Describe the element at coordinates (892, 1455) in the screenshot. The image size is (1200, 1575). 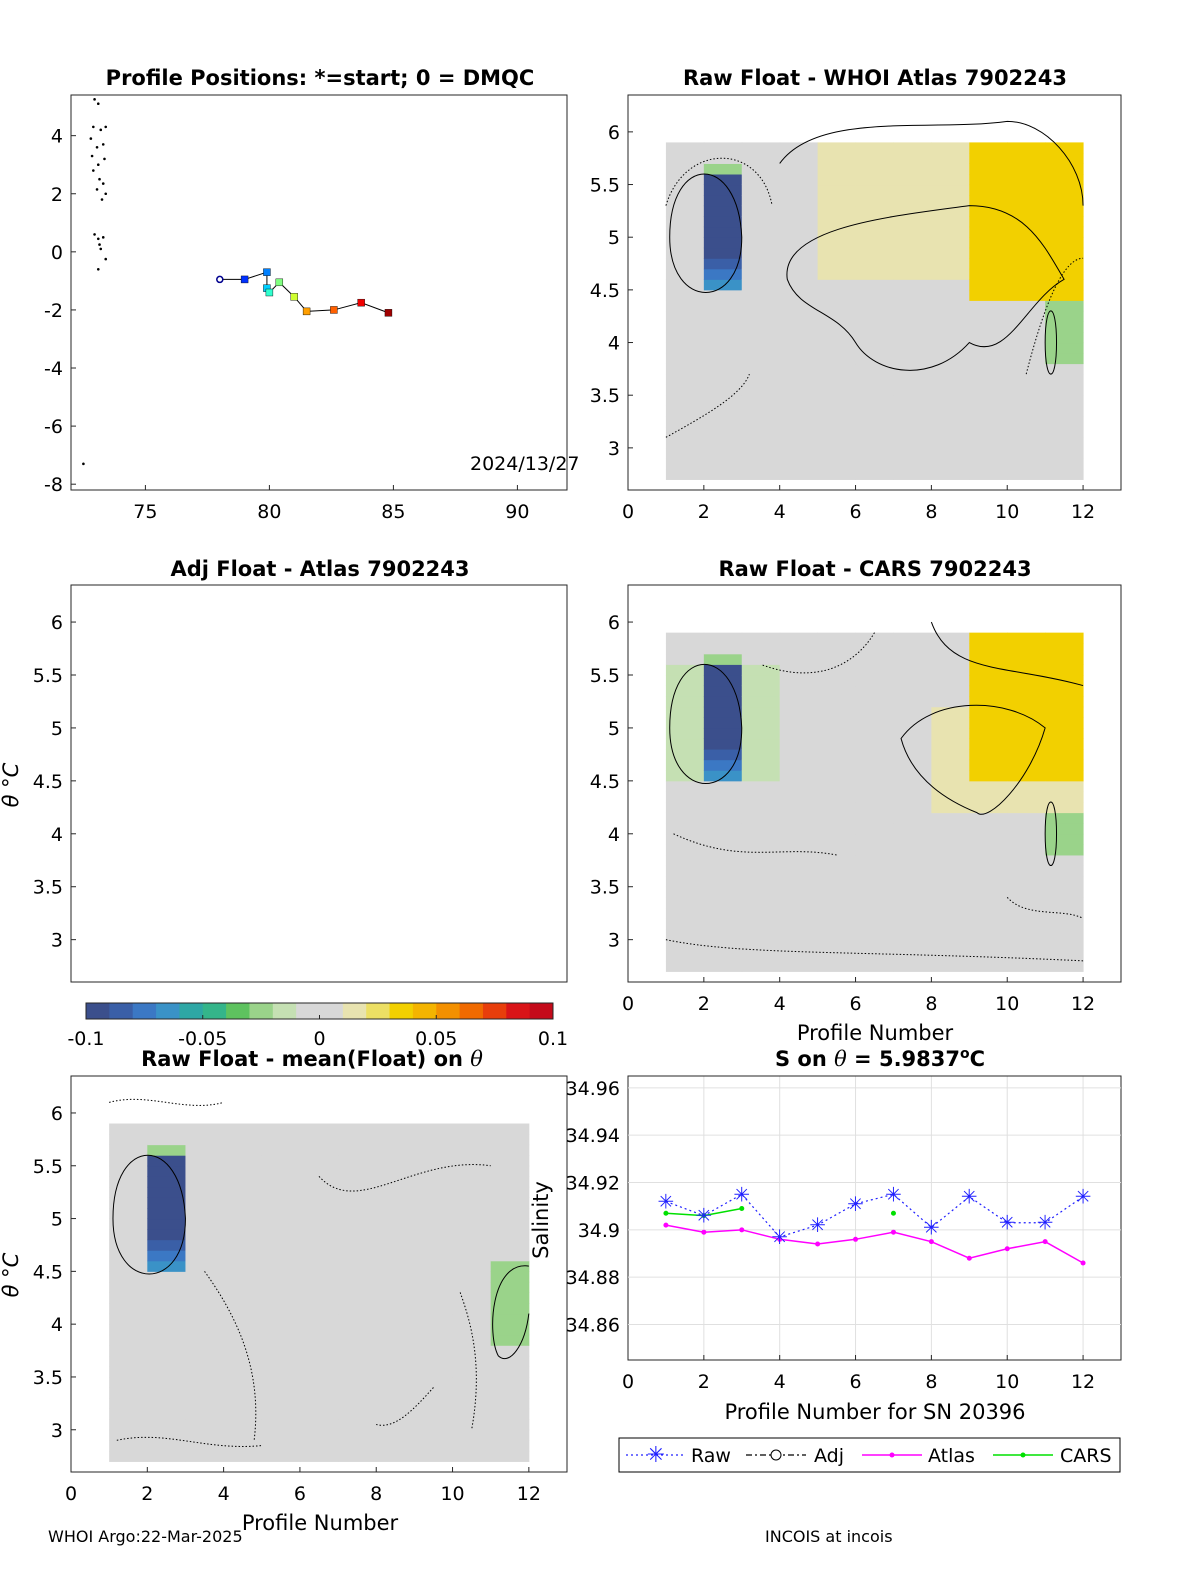
I see `legend-atlas-marker` at that location.